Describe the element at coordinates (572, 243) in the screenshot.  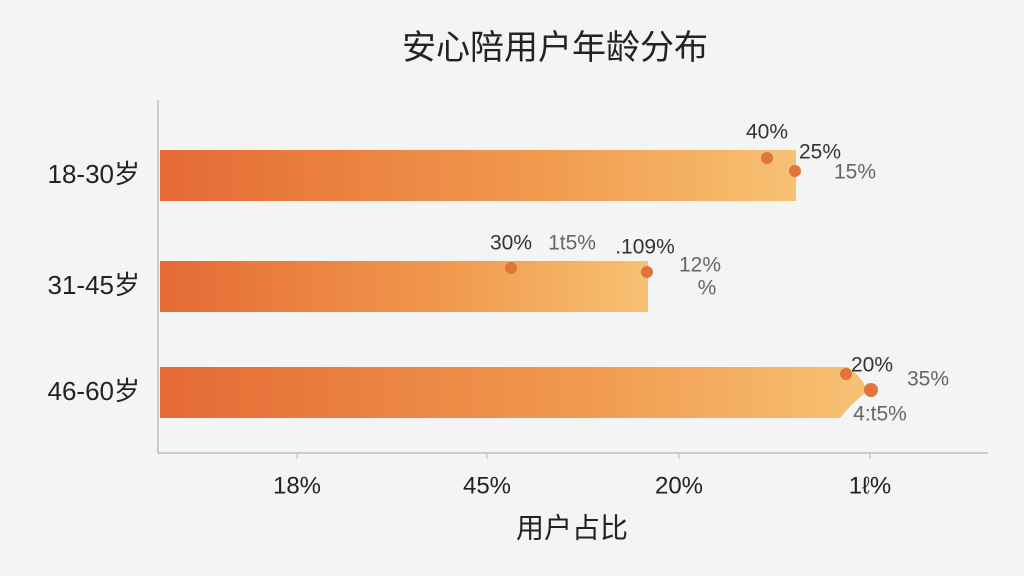
I see `annotation: 1t5%` at that location.